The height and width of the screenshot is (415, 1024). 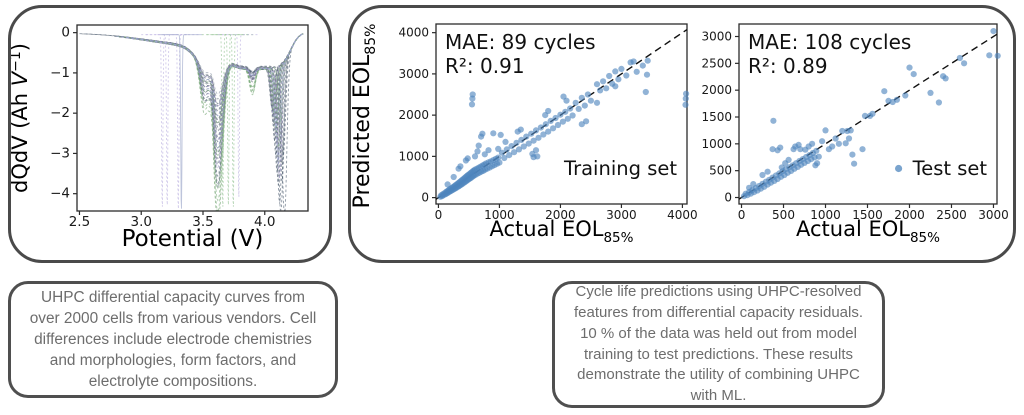 What do you see at coordinates (65, 33) in the screenshot?
I see `dqdv-y-tick-label: 0` at bounding box center [65, 33].